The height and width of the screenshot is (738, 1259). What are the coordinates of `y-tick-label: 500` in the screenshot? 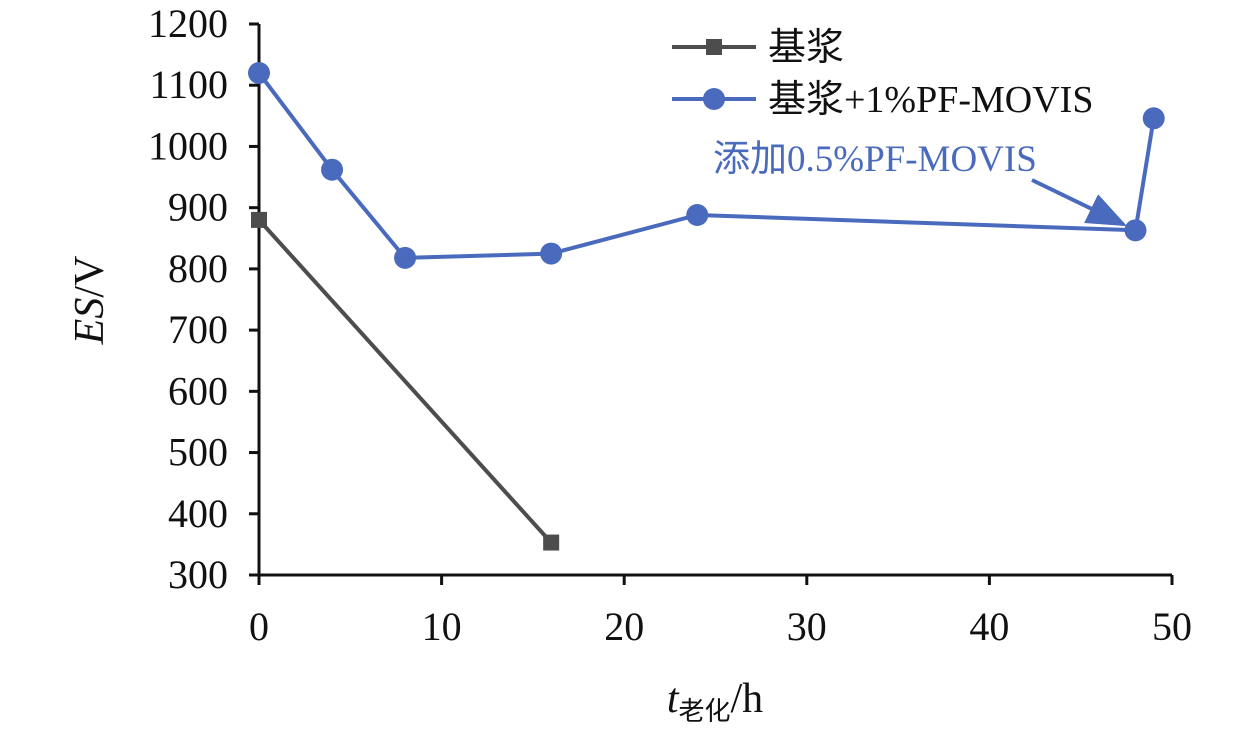 It's located at (198, 452).